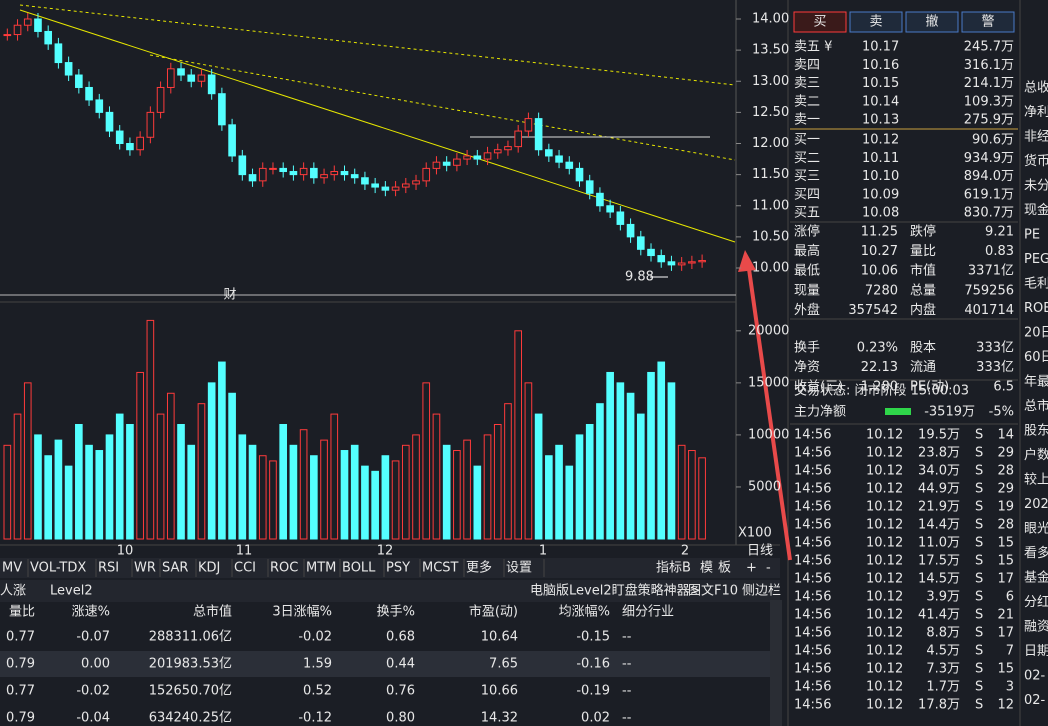 The height and width of the screenshot is (726, 1048). What do you see at coordinates (1036, 161) in the screenshot?
I see `side-text: 货币` at bounding box center [1036, 161].